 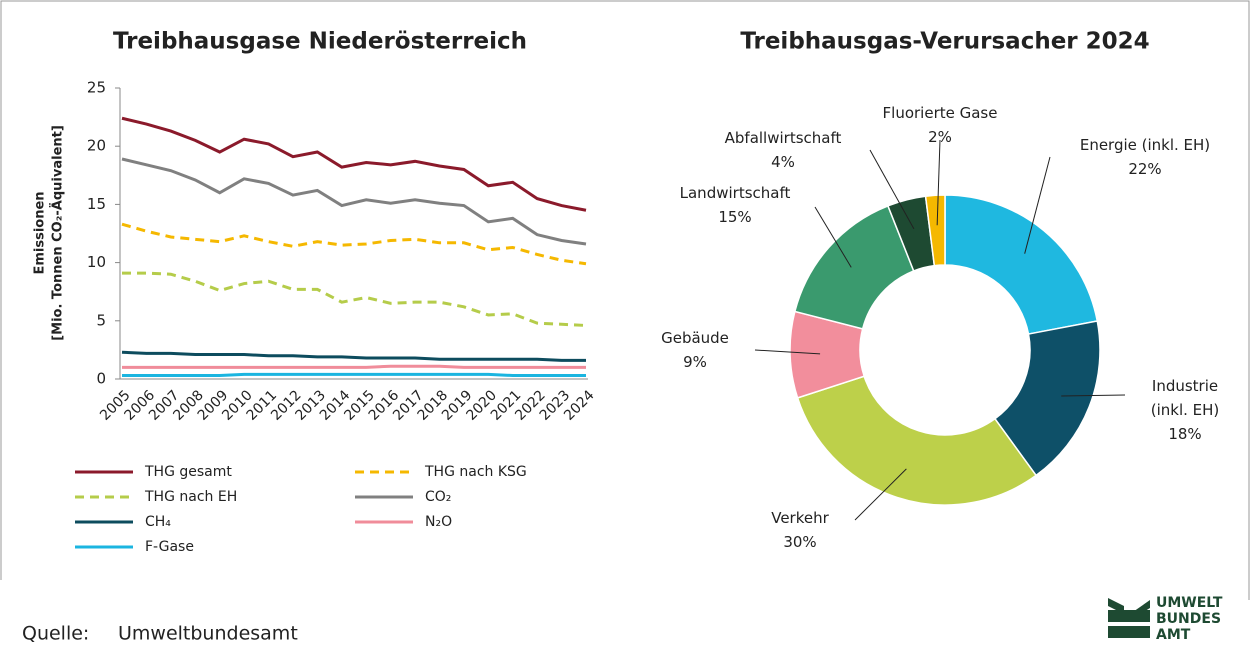 I want to click on y-tick-label: 0, so click(x=101, y=379).